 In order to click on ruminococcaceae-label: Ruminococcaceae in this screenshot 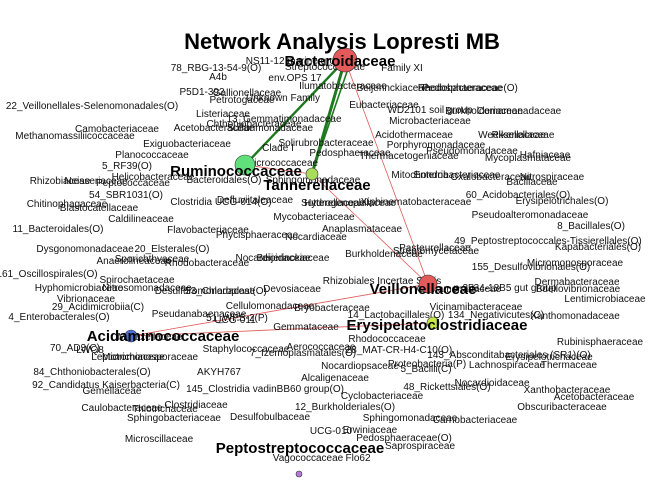, I will do `click(236, 171)`.